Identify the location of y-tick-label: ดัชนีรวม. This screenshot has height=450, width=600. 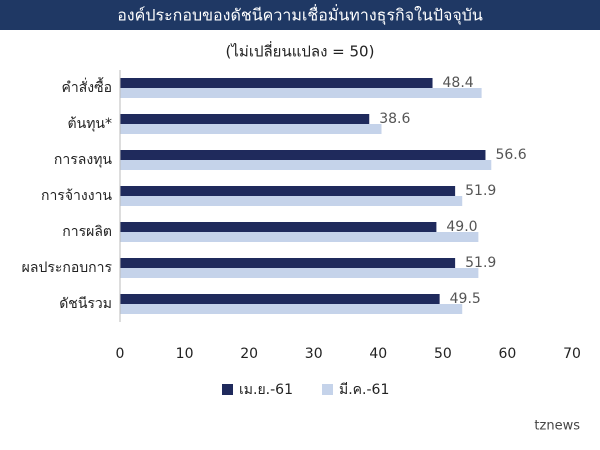
(85, 304).